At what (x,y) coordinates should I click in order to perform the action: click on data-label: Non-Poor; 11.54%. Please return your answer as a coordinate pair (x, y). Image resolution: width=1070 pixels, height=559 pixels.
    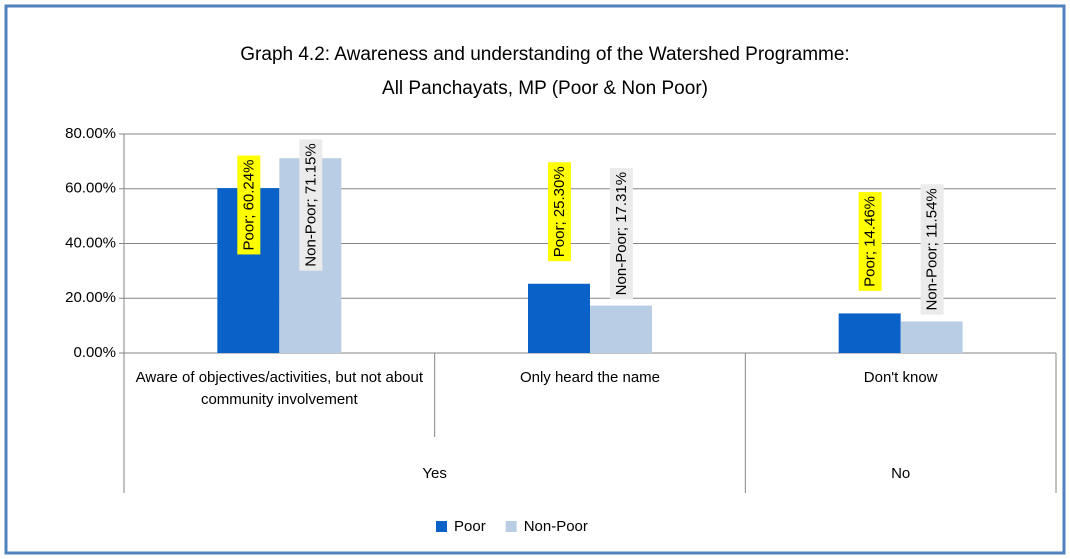
    Looking at the image, I should click on (932, 249).